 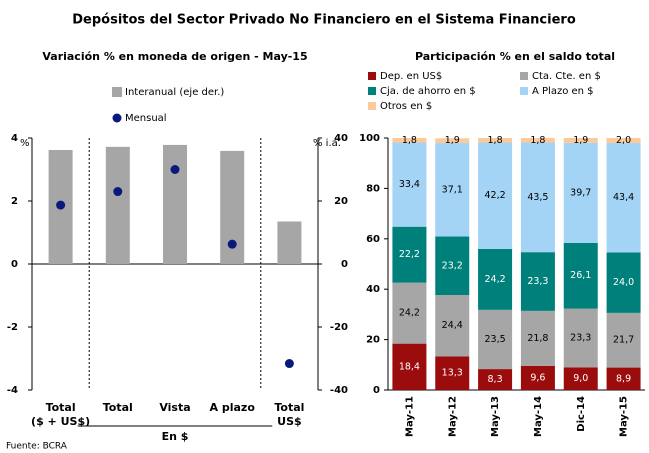 I want to click on legend-label: A Plazo en $, so click(x=563, y=91).